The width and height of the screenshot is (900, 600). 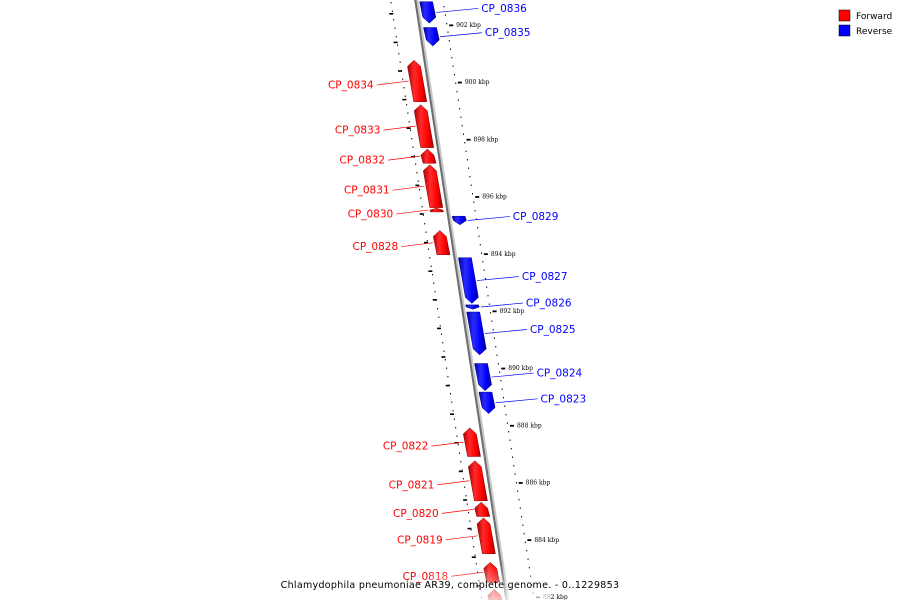 I want to click on gene-label: CP_0835, so click(x=508, y=33).